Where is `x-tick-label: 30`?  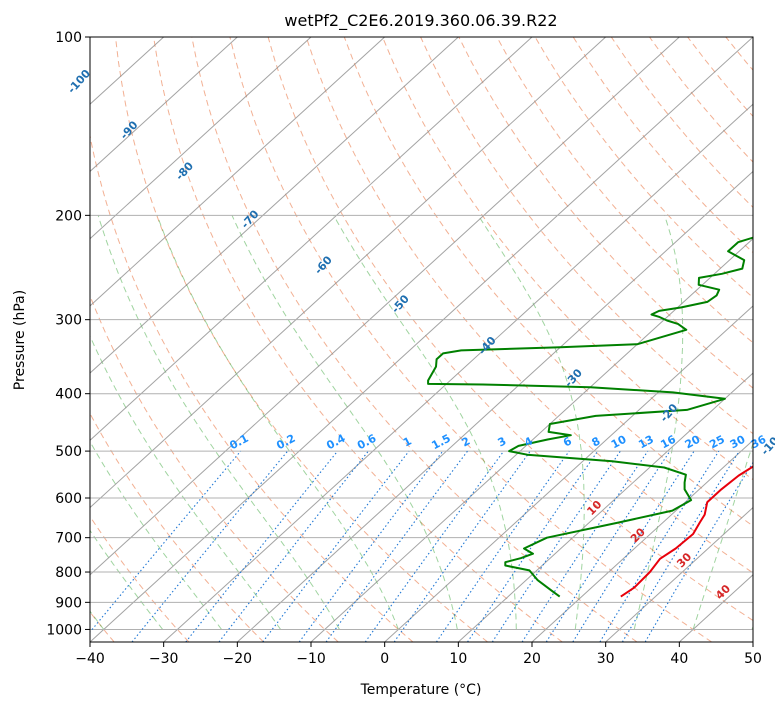 x-tick-label: 30 is located at coordinates (606, 659).